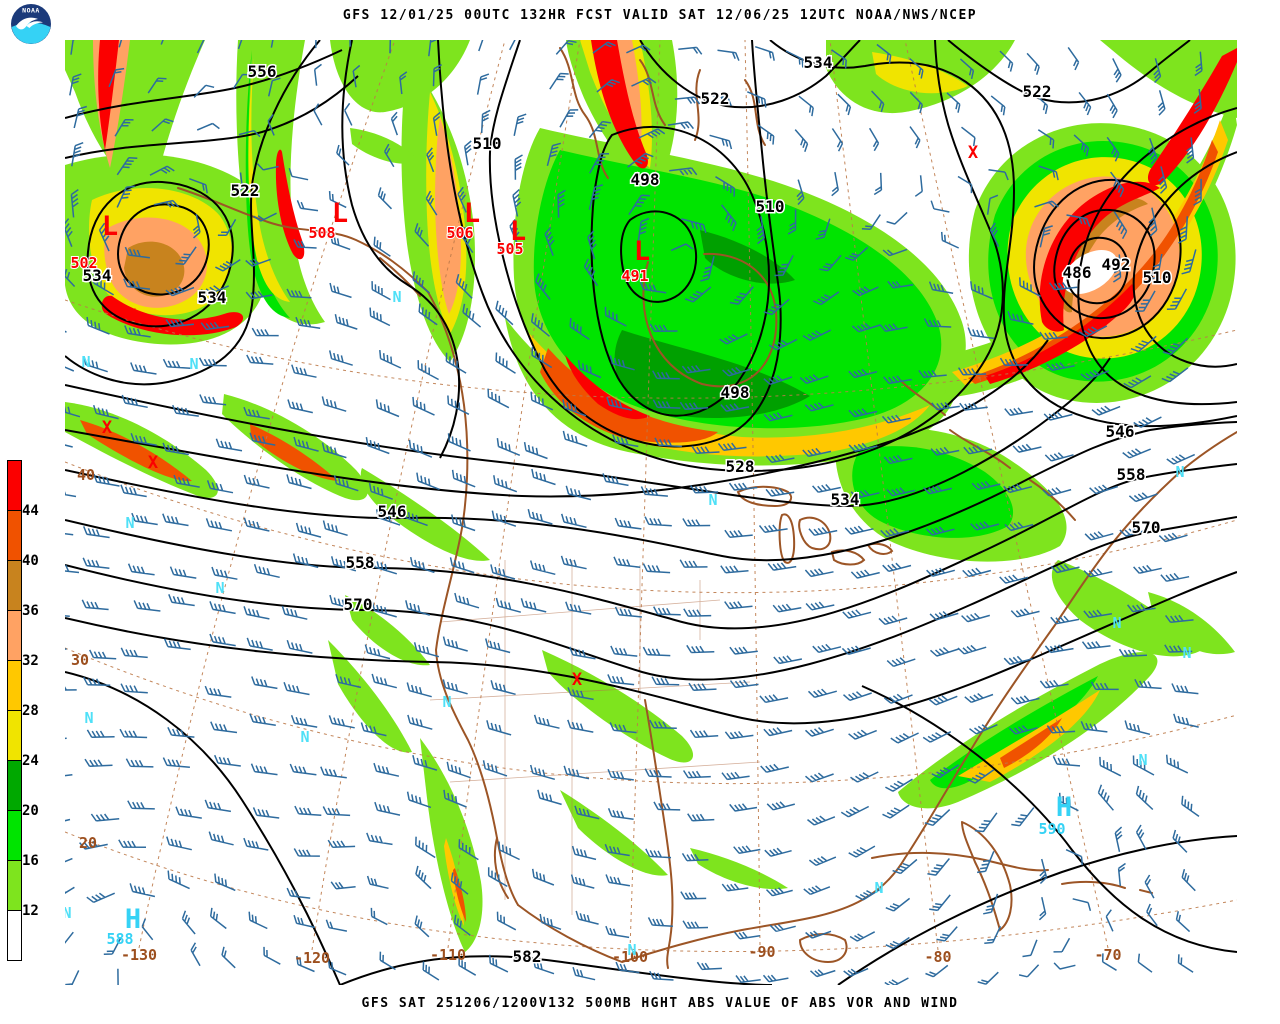  What do you see at coordinates (30, 611) in the screenshot?
I see `colorbar-tick-label: 36` at bounding box center [30, 611].